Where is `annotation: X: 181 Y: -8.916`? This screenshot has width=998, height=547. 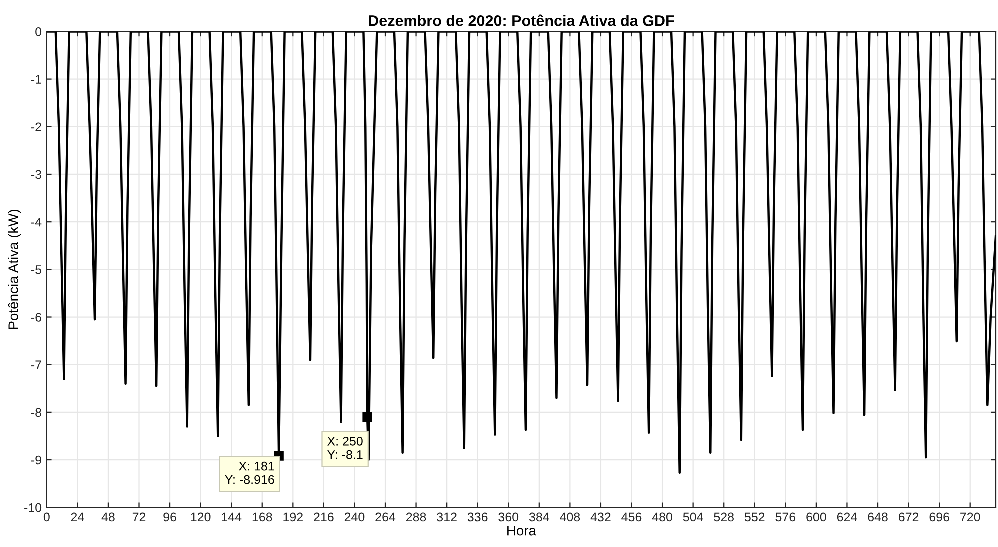
annotation: X: 181 Y: -8.916 is located at coordinates (249, 473).